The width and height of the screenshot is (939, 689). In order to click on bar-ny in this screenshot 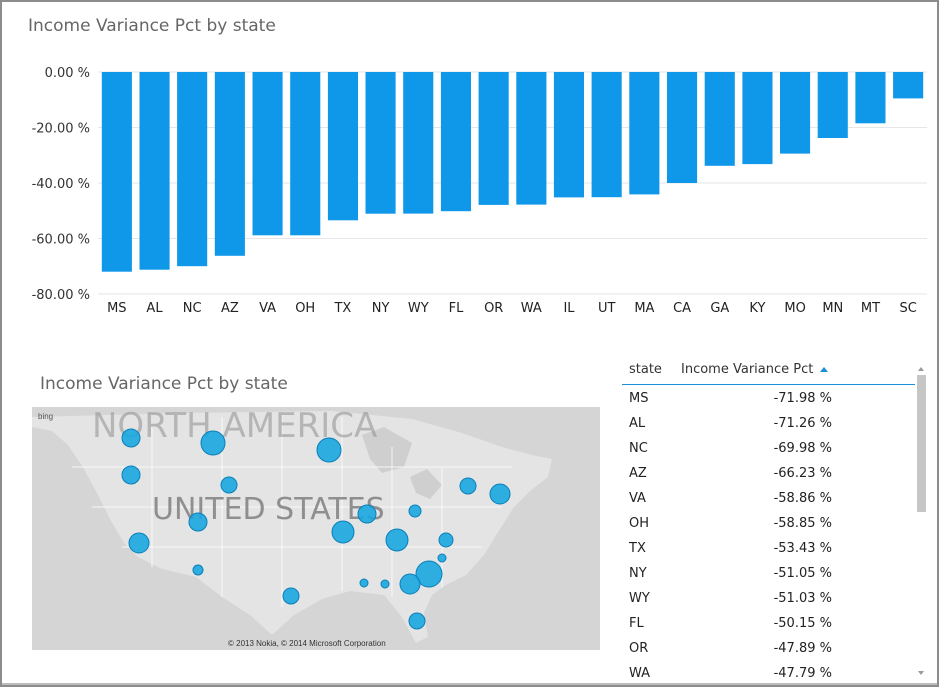, I will do `click(380, 143)`.